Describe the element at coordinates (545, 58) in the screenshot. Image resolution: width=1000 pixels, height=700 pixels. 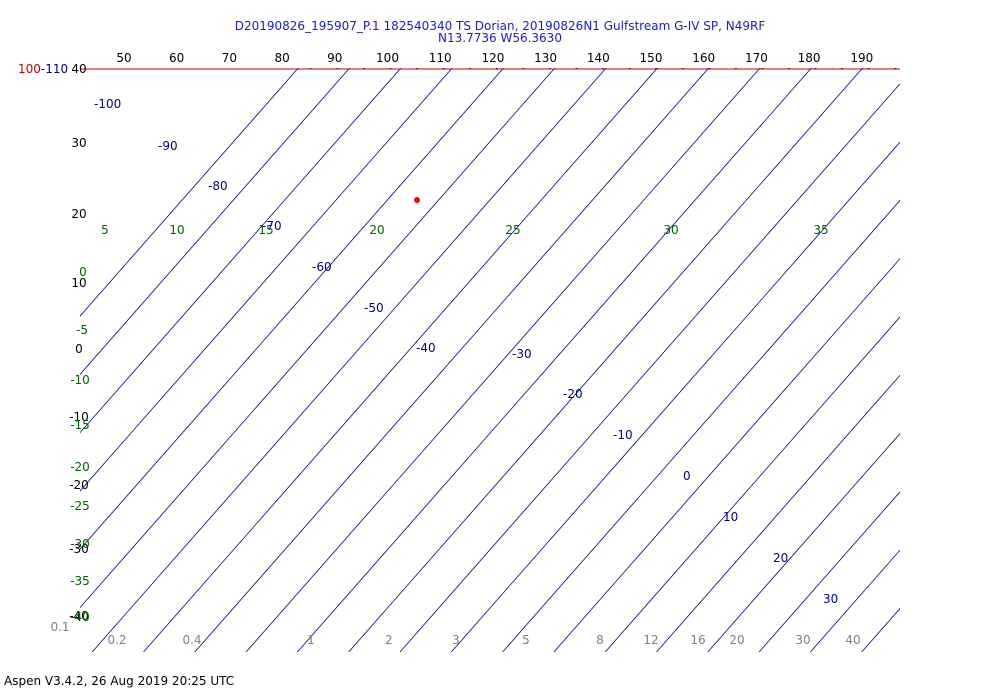
I see `top-axis-tick-label: 130` at that location.